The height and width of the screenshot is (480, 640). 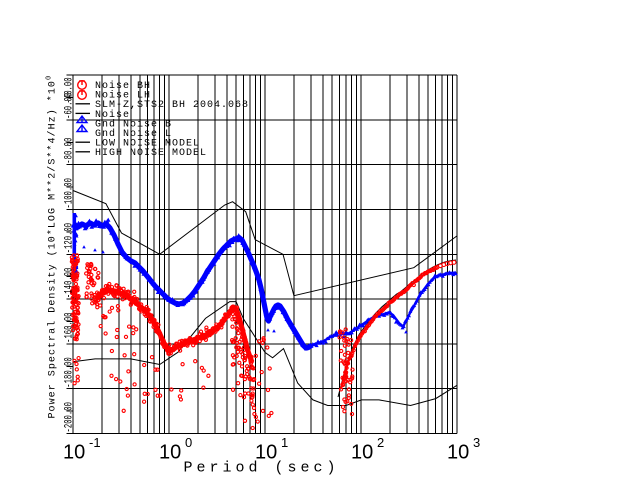 I want to click on svg-text: HIGH NOISE MODEL, so click(x=151, y=153).